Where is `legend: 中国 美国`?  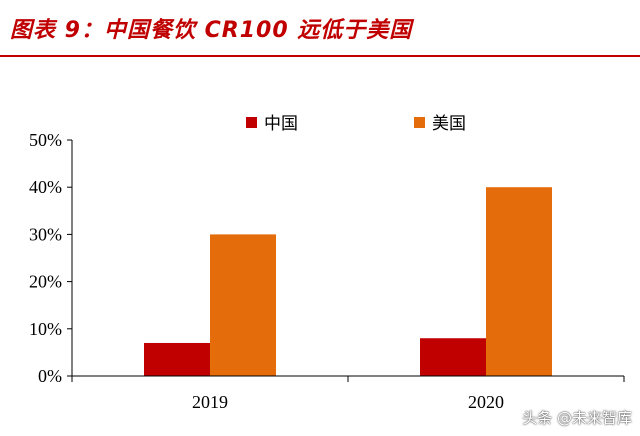 legend: 中国 美国 is located at coordinates (356, 124).